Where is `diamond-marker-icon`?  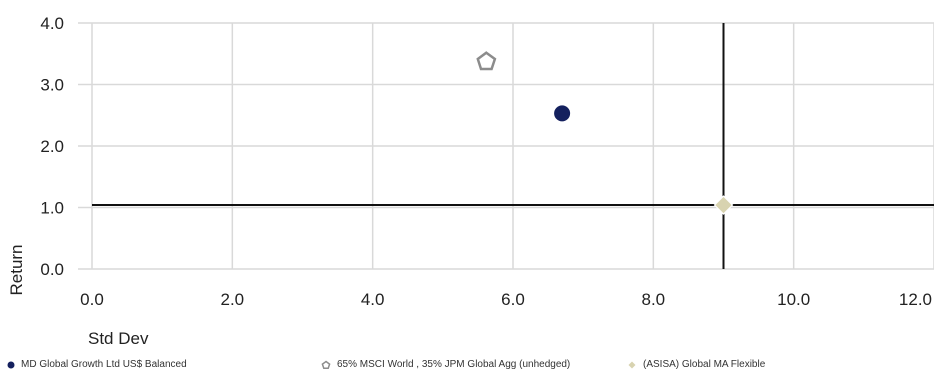
diamond-marker-icon is located at coordinates (632, 364).